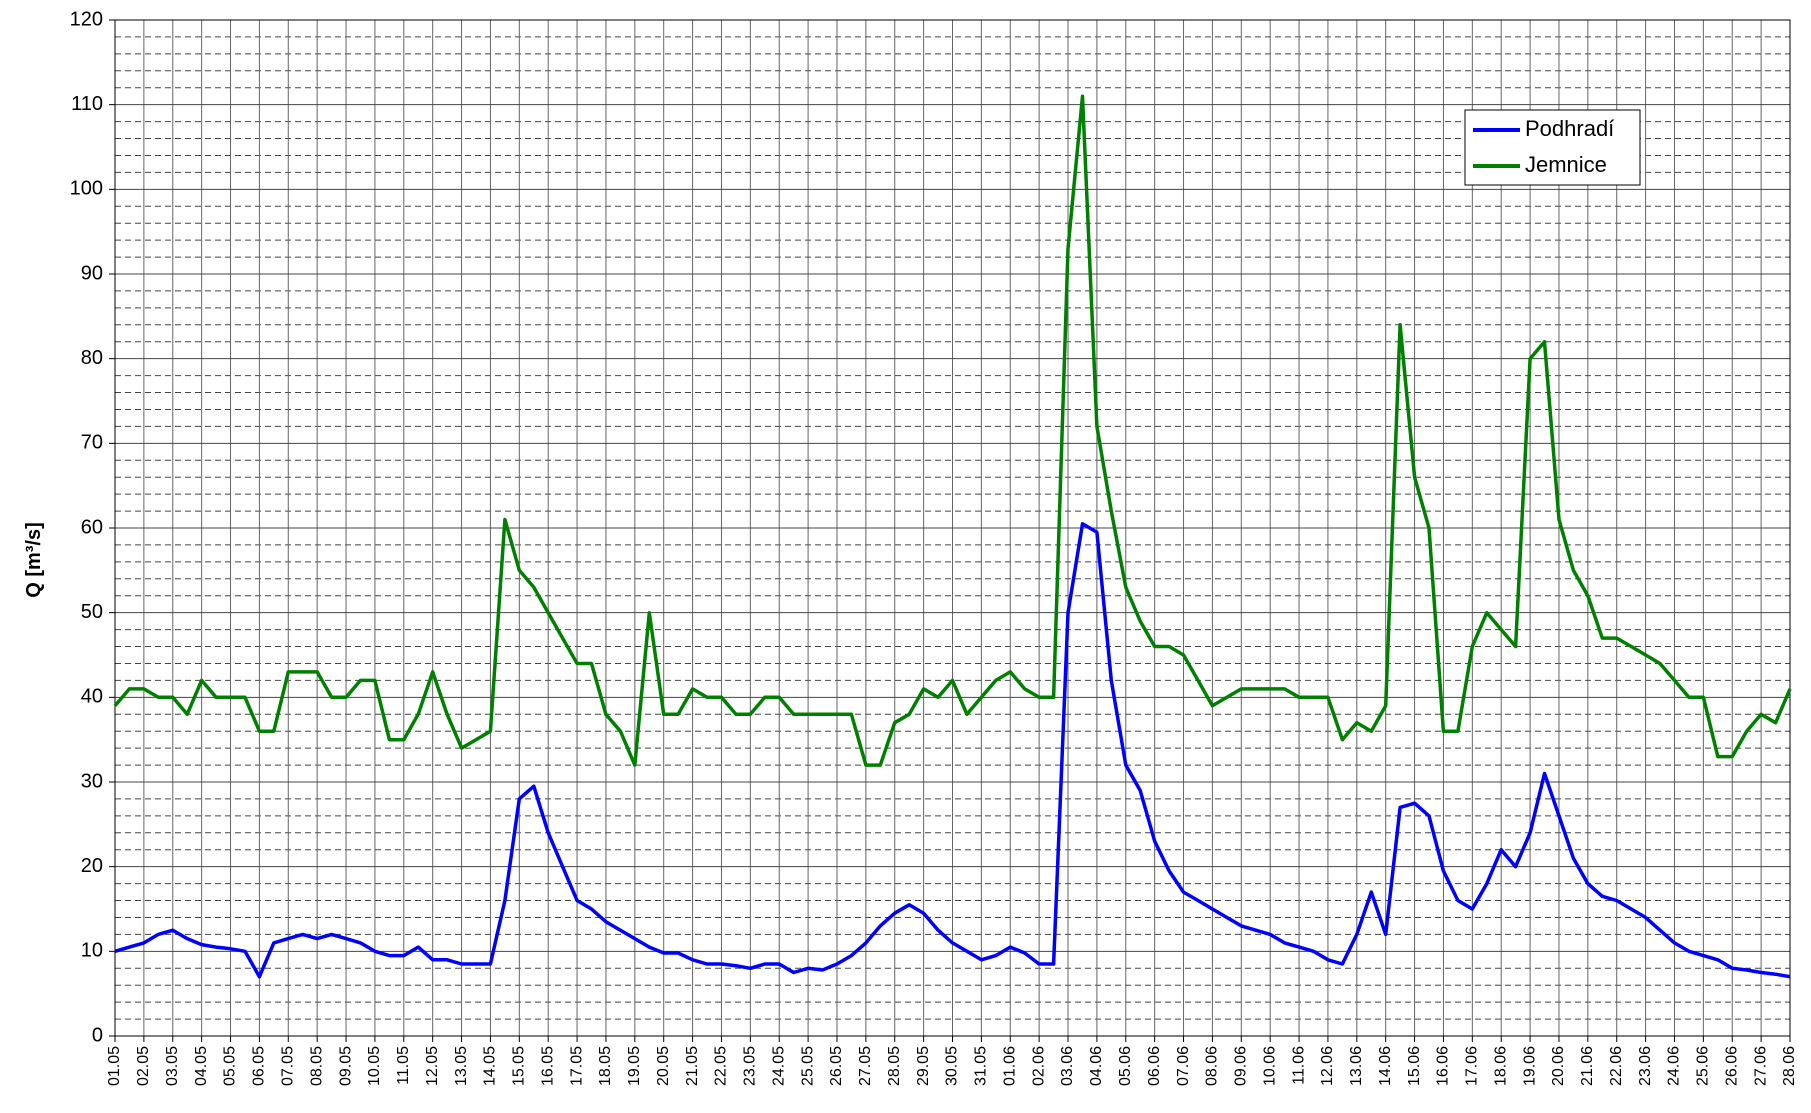 This screenshot has height=1113, width=1811. I want to click on x-tick-label: 28.06, so click(1789, 1066).